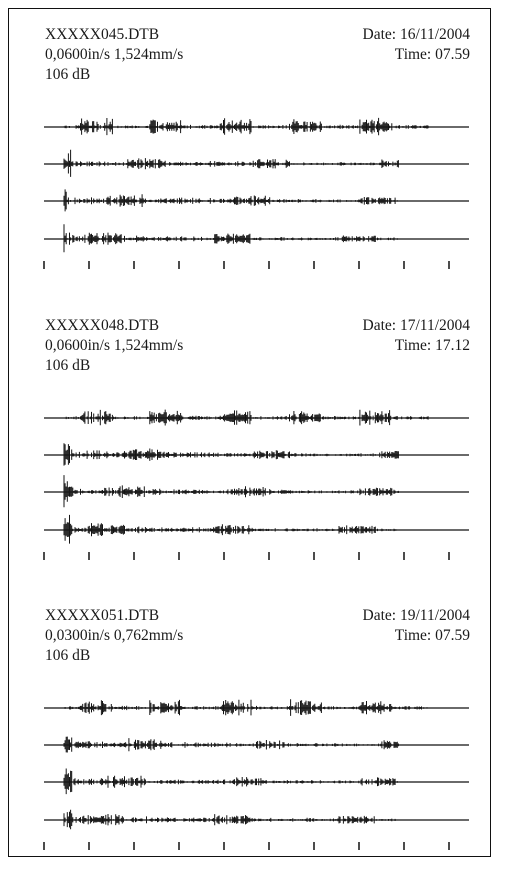  What do you see at coordinates (102, 325) in the screenshot?
I see `record-filename: XXXXX048.DTB` at bounding box center [102, 325].